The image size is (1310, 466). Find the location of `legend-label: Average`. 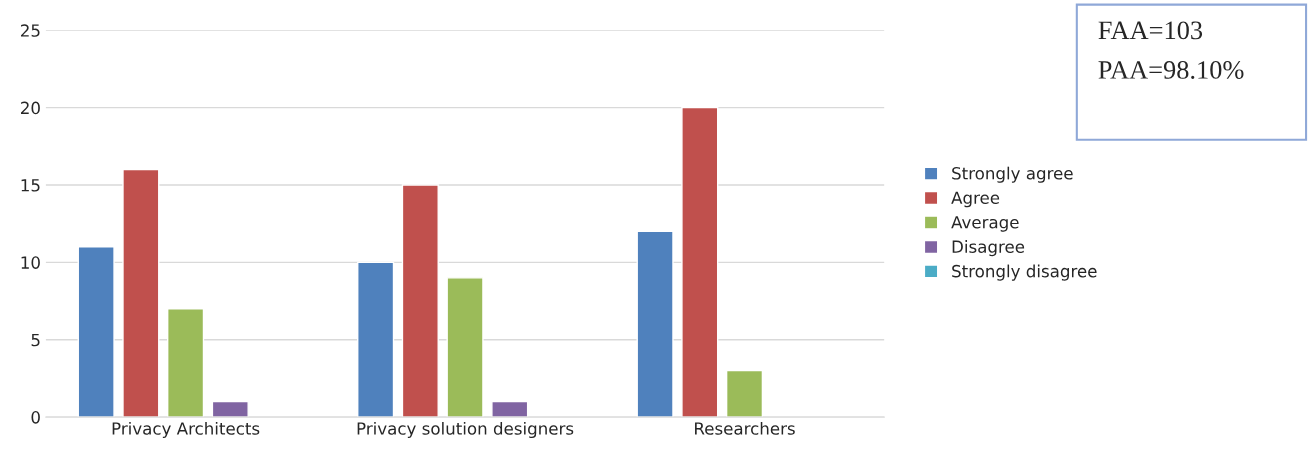

legend-label: Average is located at coordinates (985, 224).